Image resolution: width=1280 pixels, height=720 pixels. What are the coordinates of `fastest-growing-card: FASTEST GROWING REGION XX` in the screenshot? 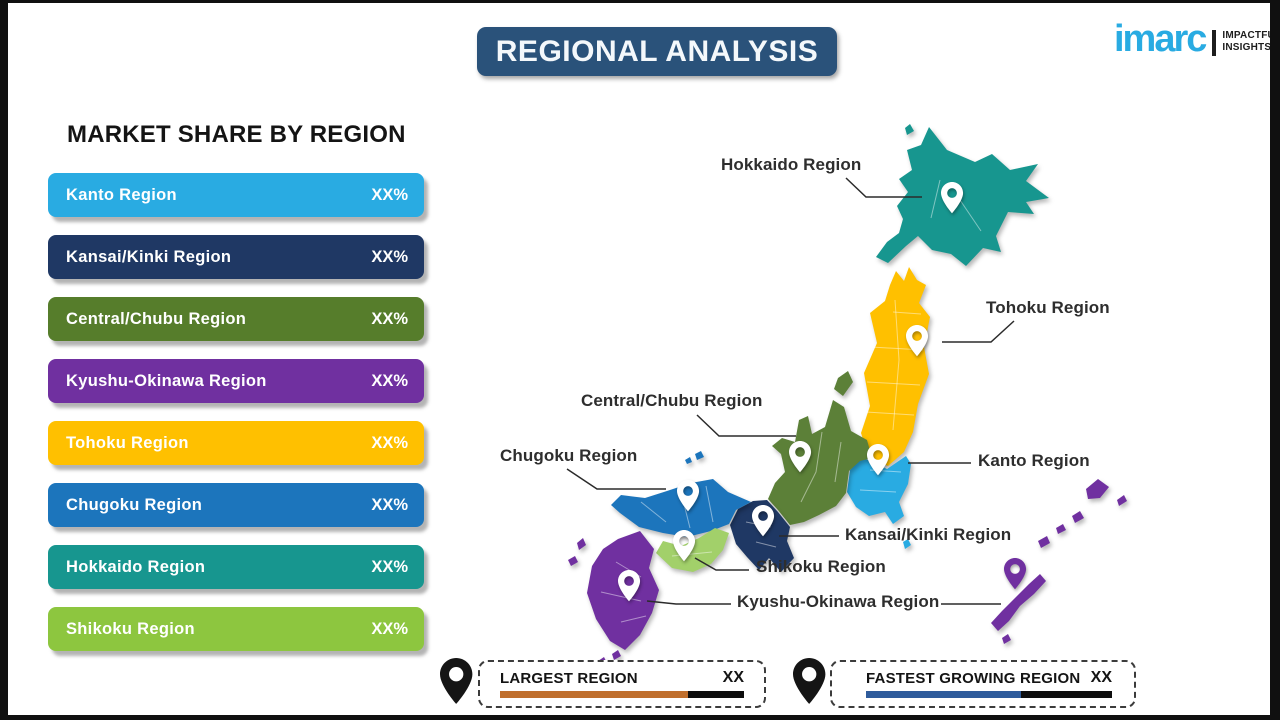 It's located at (983, 684).